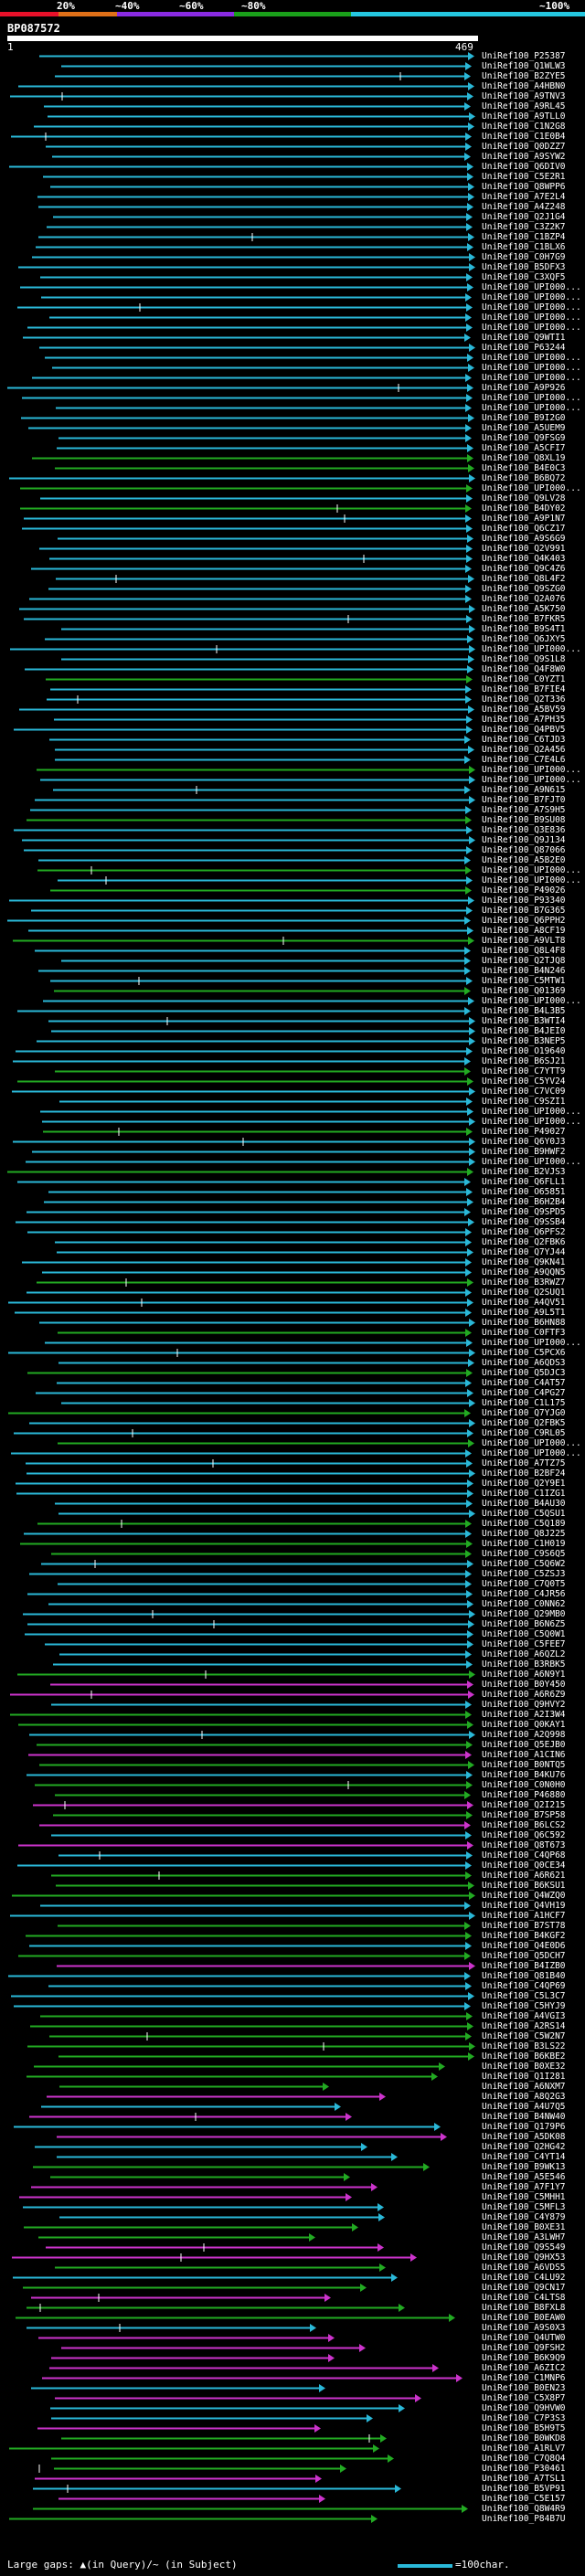  I want to click on hit-link: UniRef100_A5CFI7, so click(524, 448).